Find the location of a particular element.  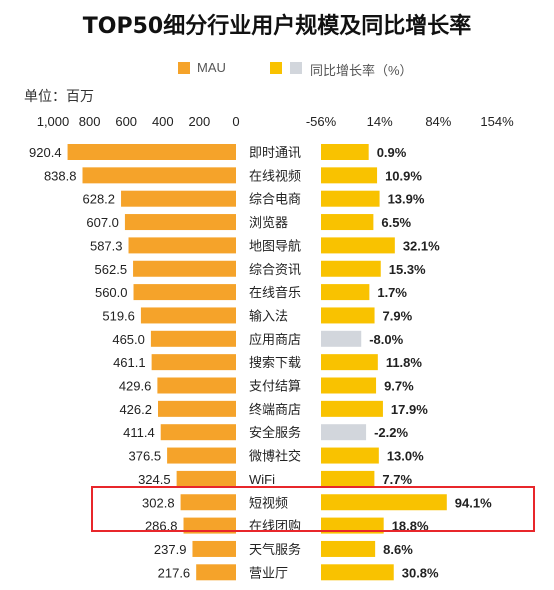

category-label: 营业厅 is located at coordinates (268, 572).